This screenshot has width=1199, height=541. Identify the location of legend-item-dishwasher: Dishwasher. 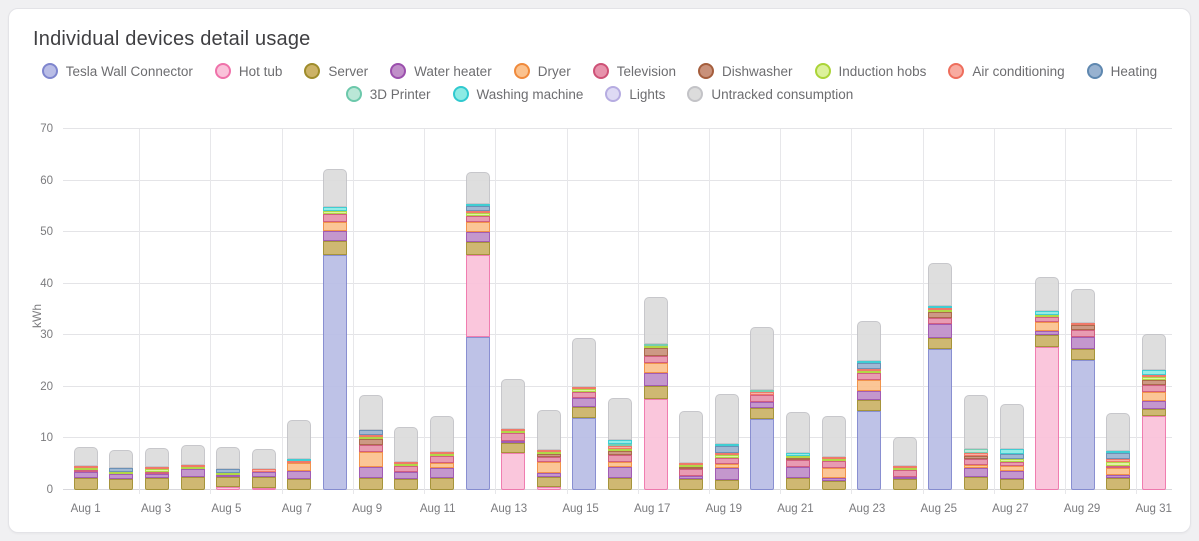
(745, 71).